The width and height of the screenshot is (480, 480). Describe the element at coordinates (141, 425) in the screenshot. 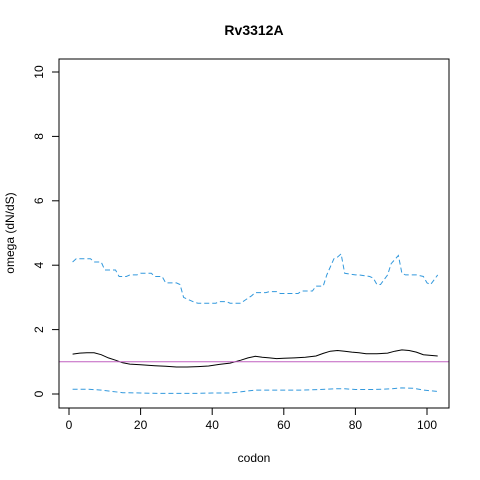

I see `x-tick-label-1: 20` at that location.